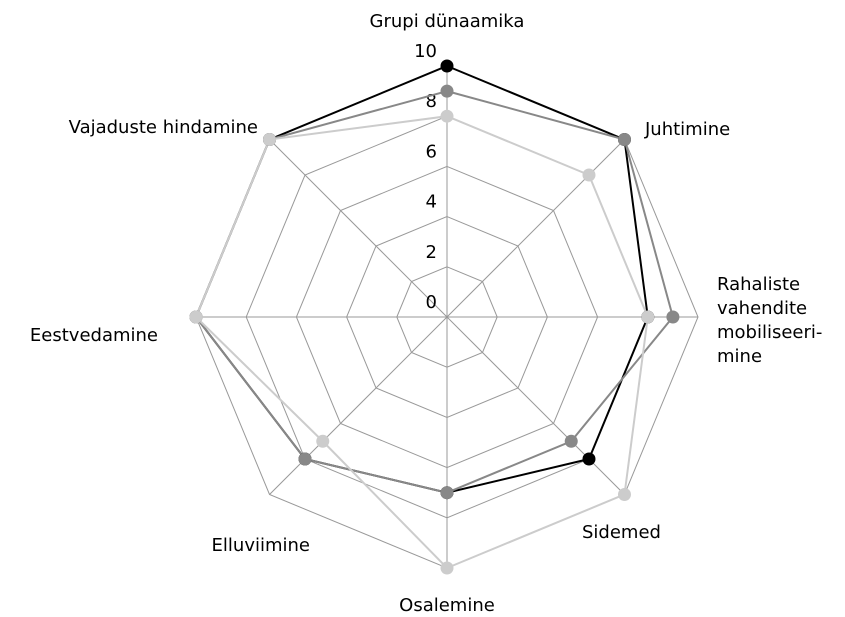 This screenshot has width=845, height=617. Describe the element at coordinates (431, 252) in the screenshot. I see `y-tick-label: 2` at that location.